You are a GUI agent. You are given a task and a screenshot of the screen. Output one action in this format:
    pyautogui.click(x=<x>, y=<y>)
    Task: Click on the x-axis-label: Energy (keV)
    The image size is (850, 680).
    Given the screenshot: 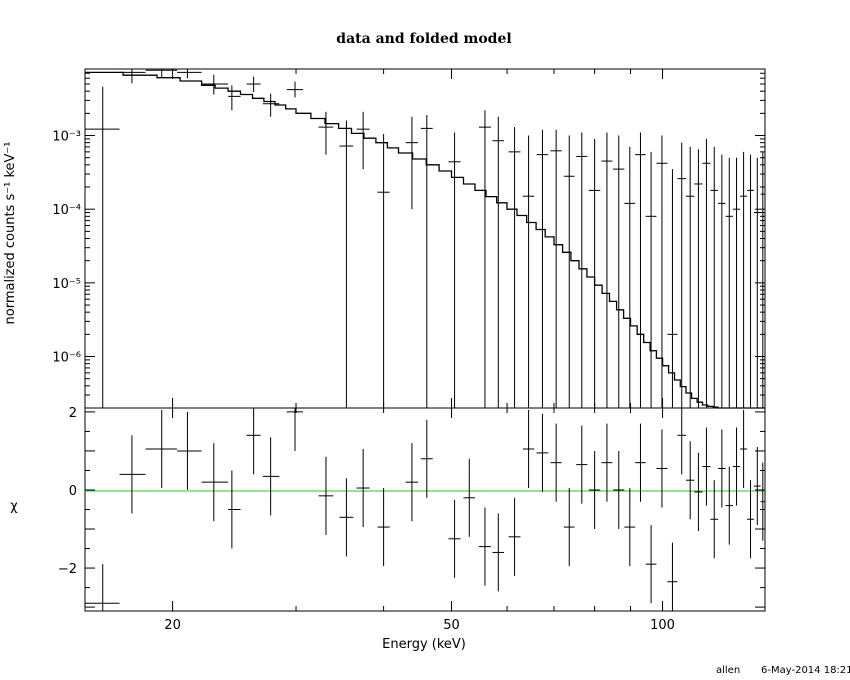 What is the action you would take?
    pyautogui.click(x=424, y=644)
    